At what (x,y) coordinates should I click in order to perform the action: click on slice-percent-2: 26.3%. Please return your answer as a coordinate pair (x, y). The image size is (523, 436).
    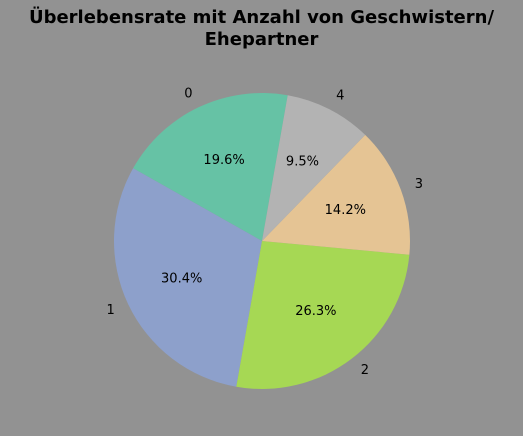
    Looking at the image, I should click on (315, 311).